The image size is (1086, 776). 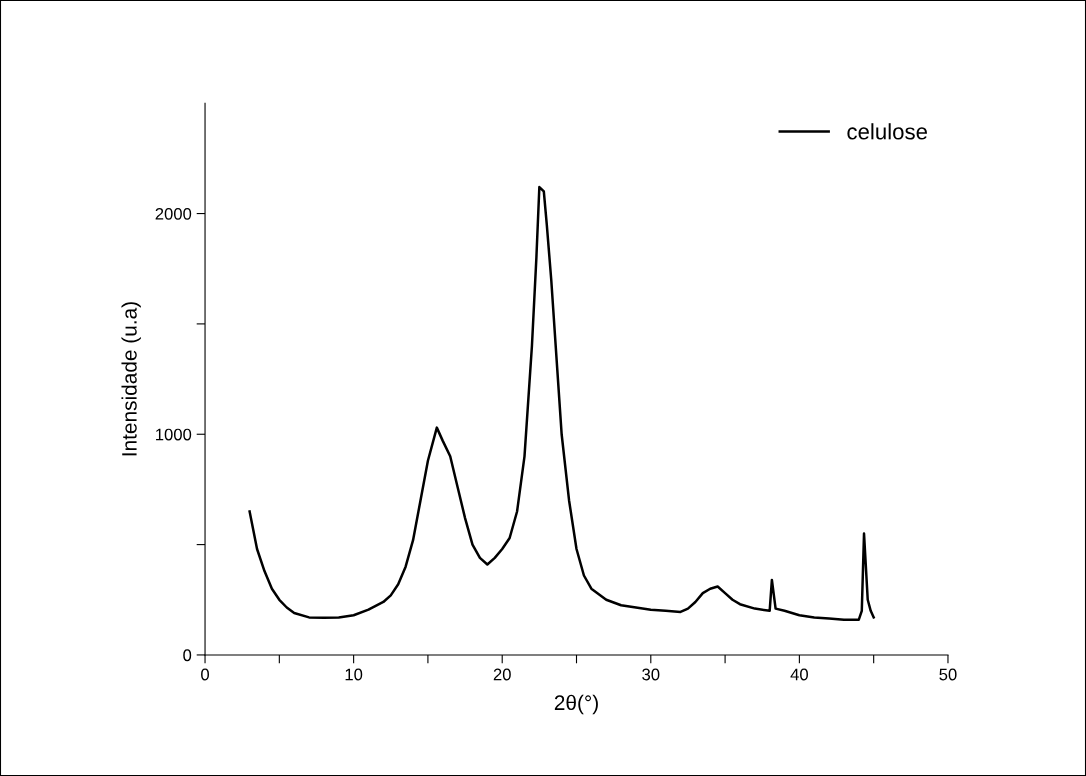 What do you see at coordinates (174, 434) in the screenshot?
I see `y-tick-label: 1000` at bounding box center [174, 434].